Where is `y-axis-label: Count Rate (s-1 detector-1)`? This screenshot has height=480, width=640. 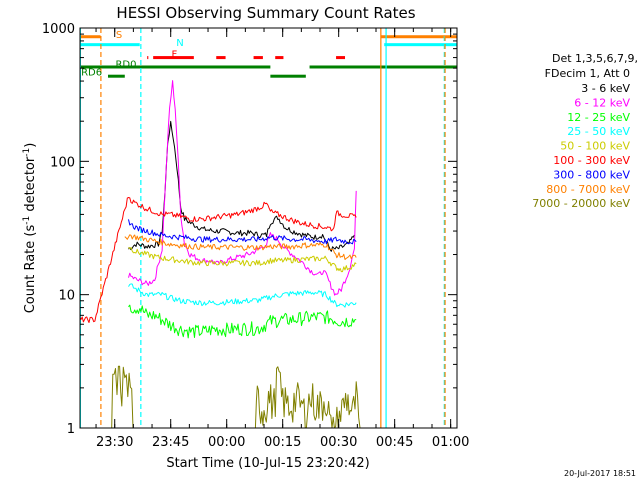
y-axis-label: Count Rate (s-1 detector-1) is located at coordinates (30, 228).